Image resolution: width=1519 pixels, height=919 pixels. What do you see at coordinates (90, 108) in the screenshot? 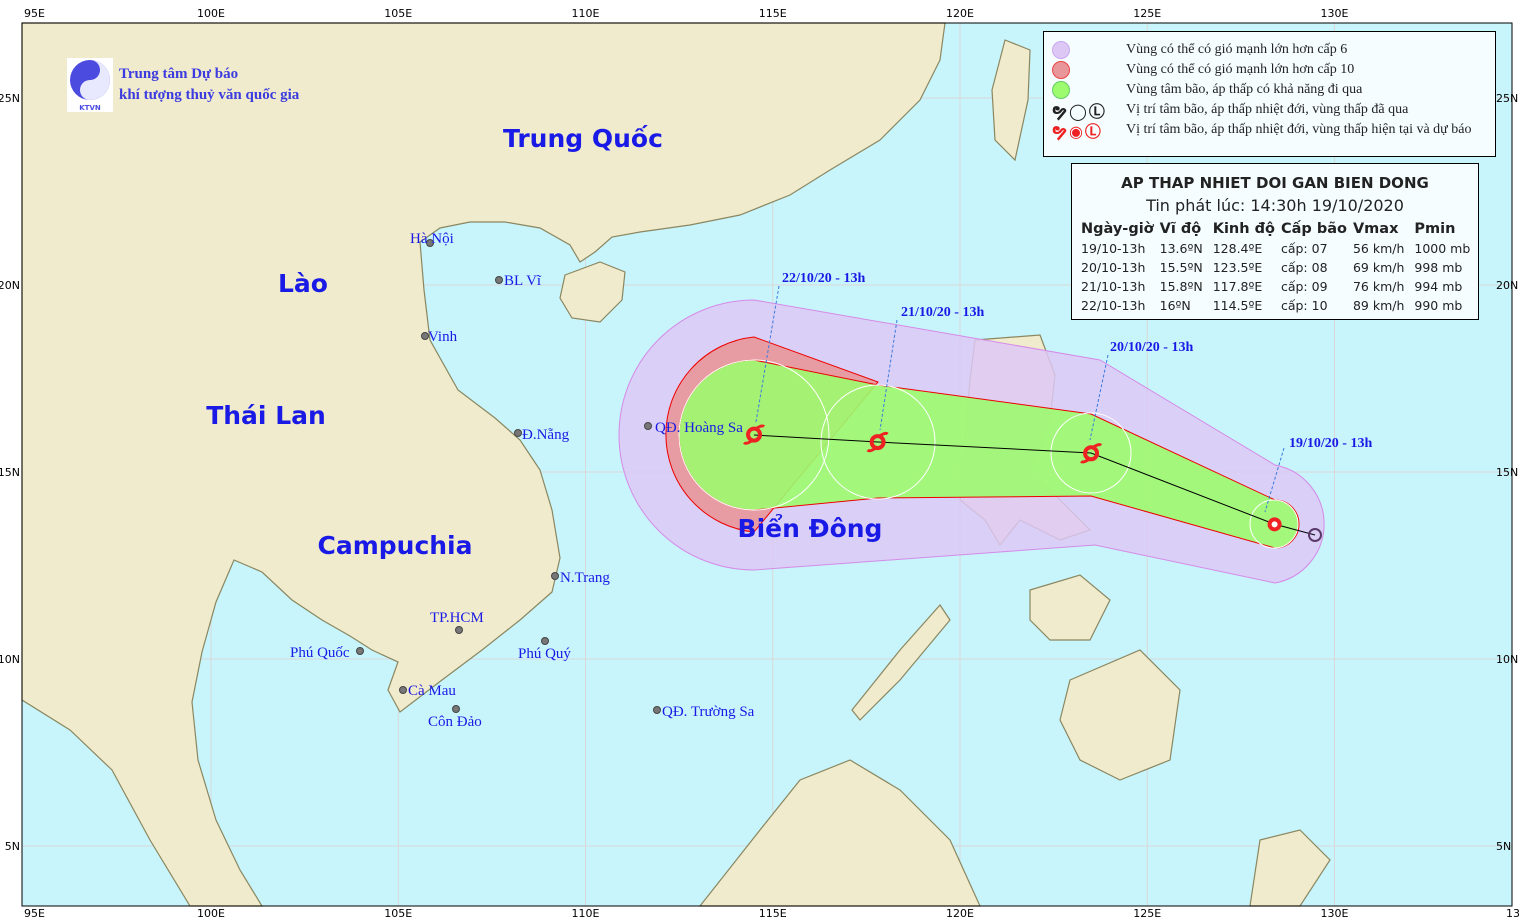
I see `svg-text: KTVN` at bounding box center [90, 108].